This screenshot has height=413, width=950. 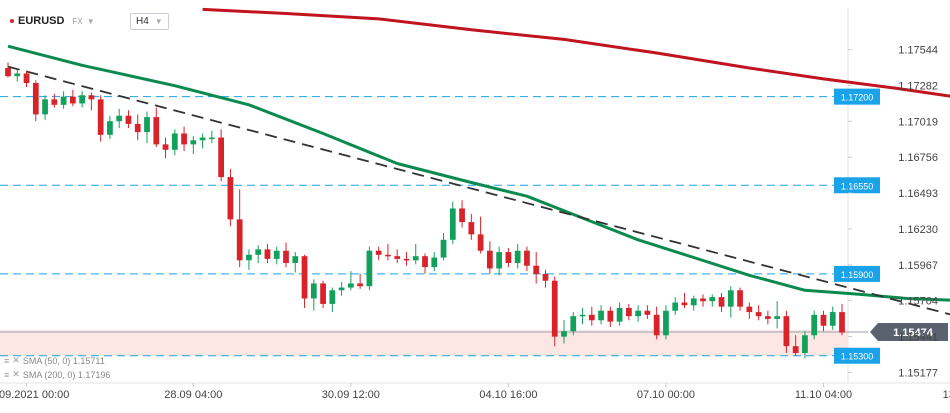 What do you see at coordinates (90, 21) in the screenshot?
I see `chevron-down-icon: ▼` at bounding box center [90, 21].